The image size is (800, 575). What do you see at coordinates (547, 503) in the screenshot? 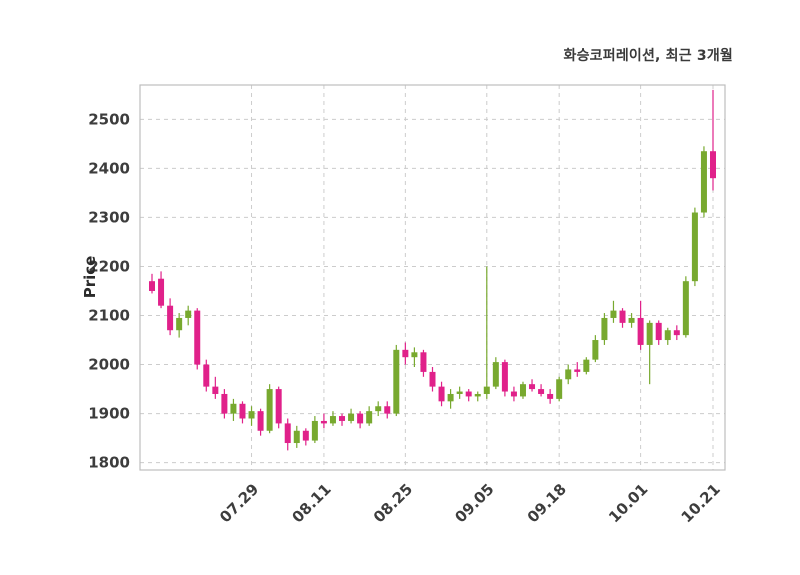
I see `x-tick-label: 09.18` at bounding box center [547, 503].